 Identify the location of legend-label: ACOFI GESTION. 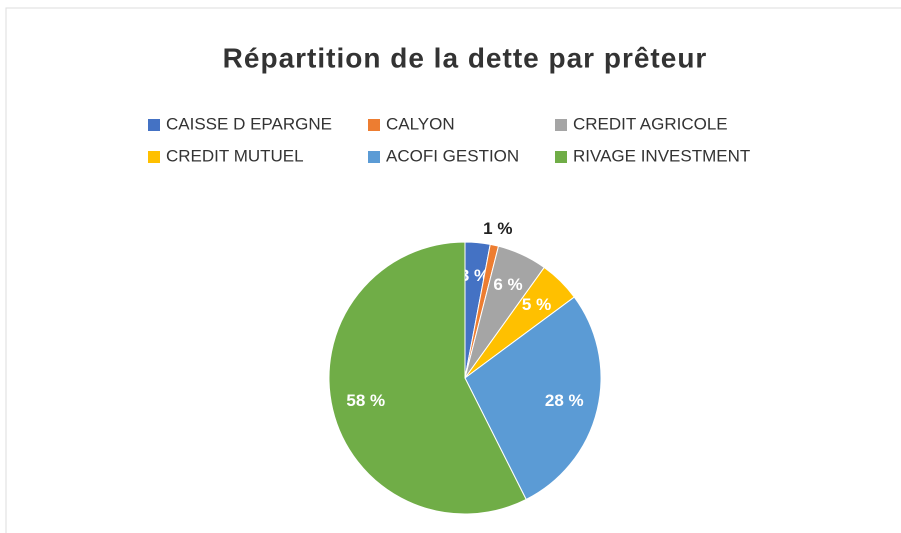
(452, 155).